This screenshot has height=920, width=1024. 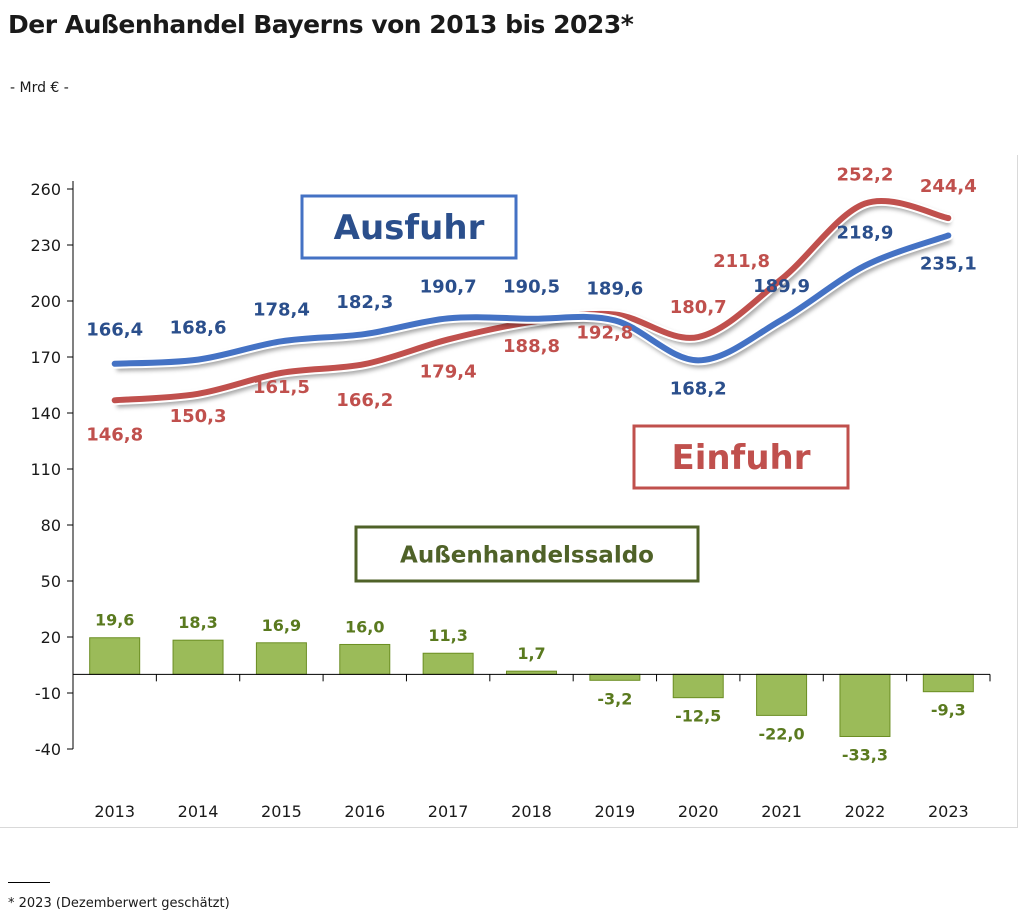 What do you see at coordinates (781, 286) in the screenshot?
I see `export-label: 189,9` at bounding box center [781, 286].